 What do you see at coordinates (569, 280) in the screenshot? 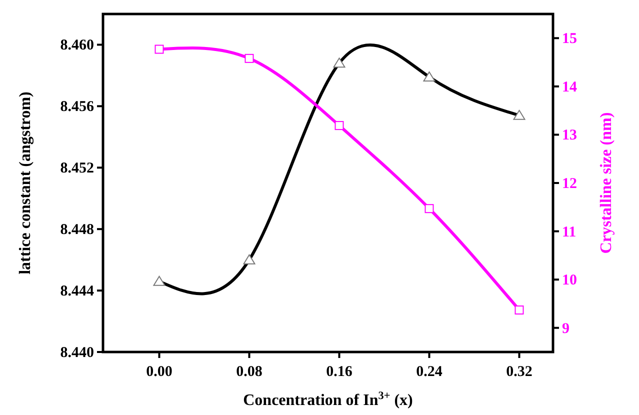
I see `y2-tick-label: 10` at bounding box center [569, 280].